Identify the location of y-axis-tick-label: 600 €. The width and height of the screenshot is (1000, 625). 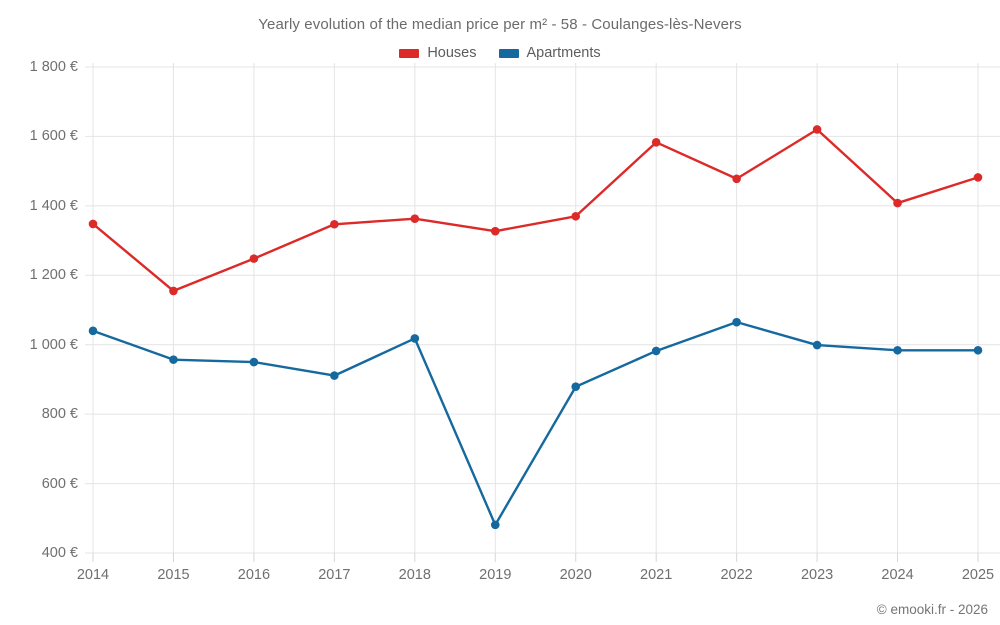
(59, 483).